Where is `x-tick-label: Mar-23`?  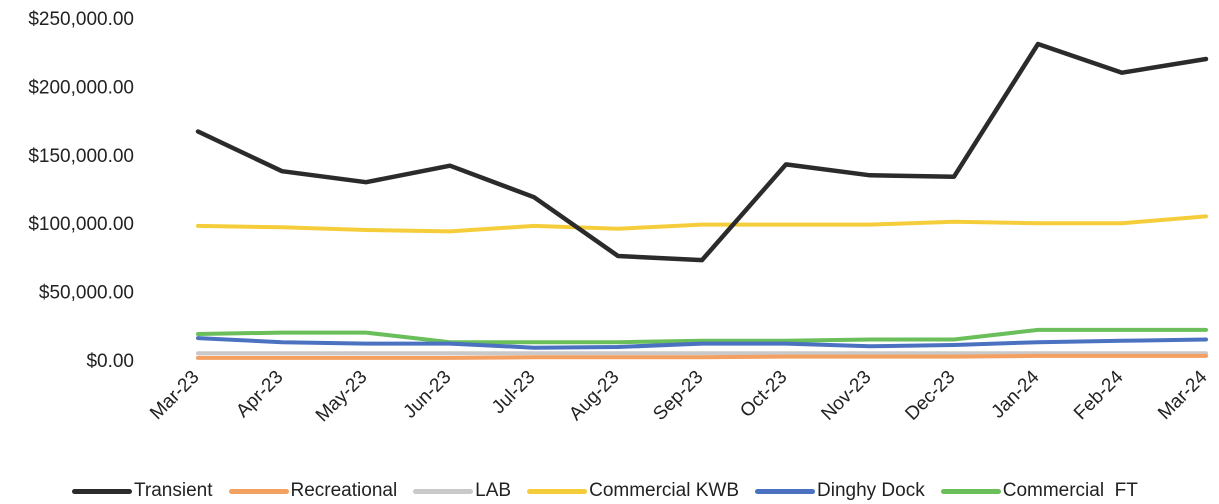
x-tick-label: Mar-23 is located at coordinates (174, 395).